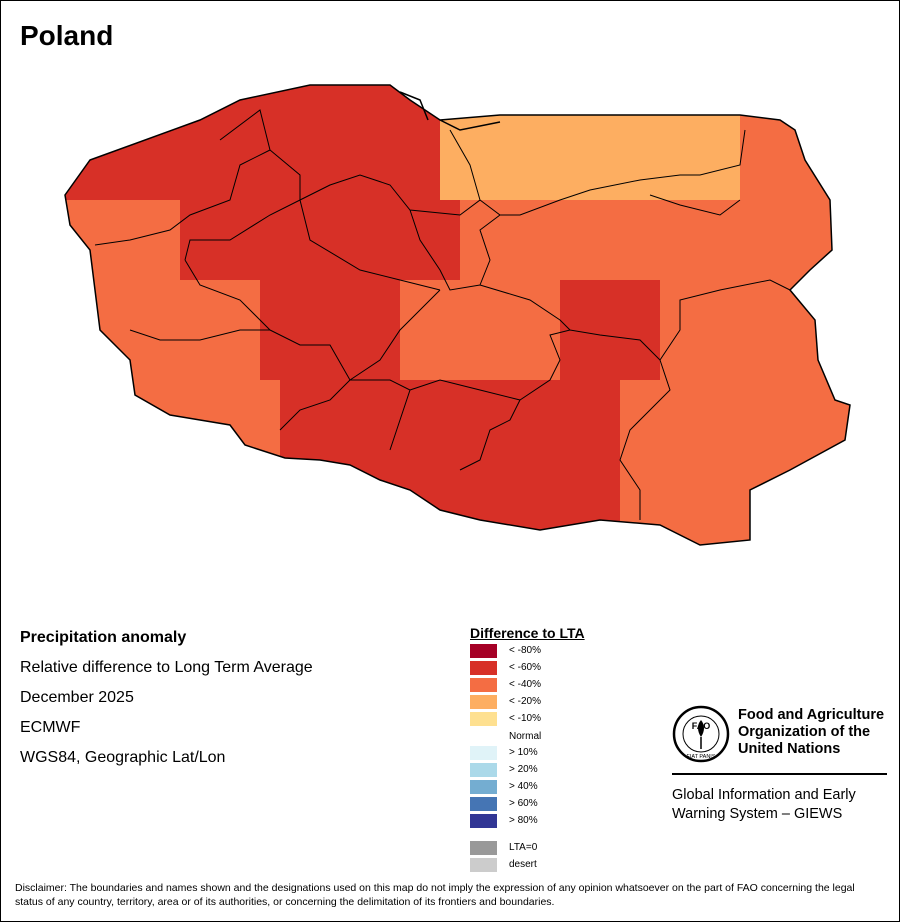 The width and height of the screenshot is (900, 922). What do you see at coordinates (779, 774) in the screenshot?
I see `fao-divider` at bounding box center [779, 774].